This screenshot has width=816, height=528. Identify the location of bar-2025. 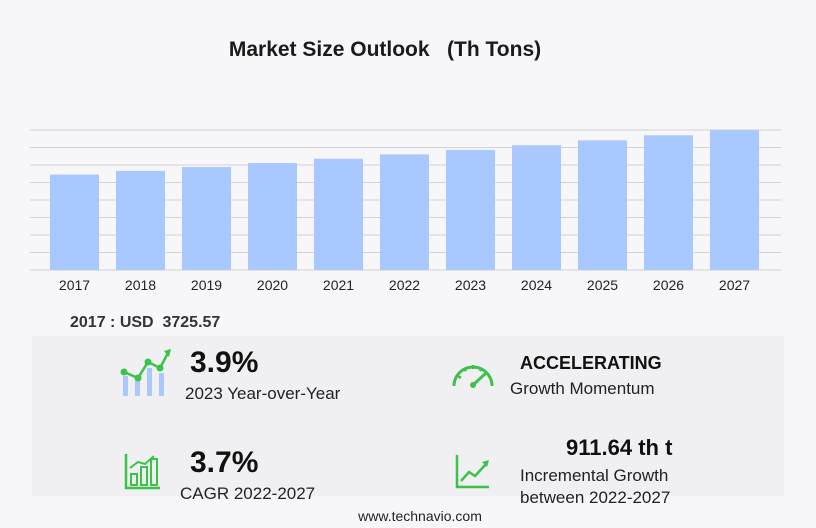
(602, 205).